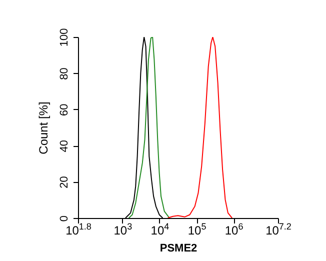 The image size is (326, 261). Describe the element at coordinates (123, 230) in the screenshot. I see `x-tick-label: 10$^{3}$` at that location.